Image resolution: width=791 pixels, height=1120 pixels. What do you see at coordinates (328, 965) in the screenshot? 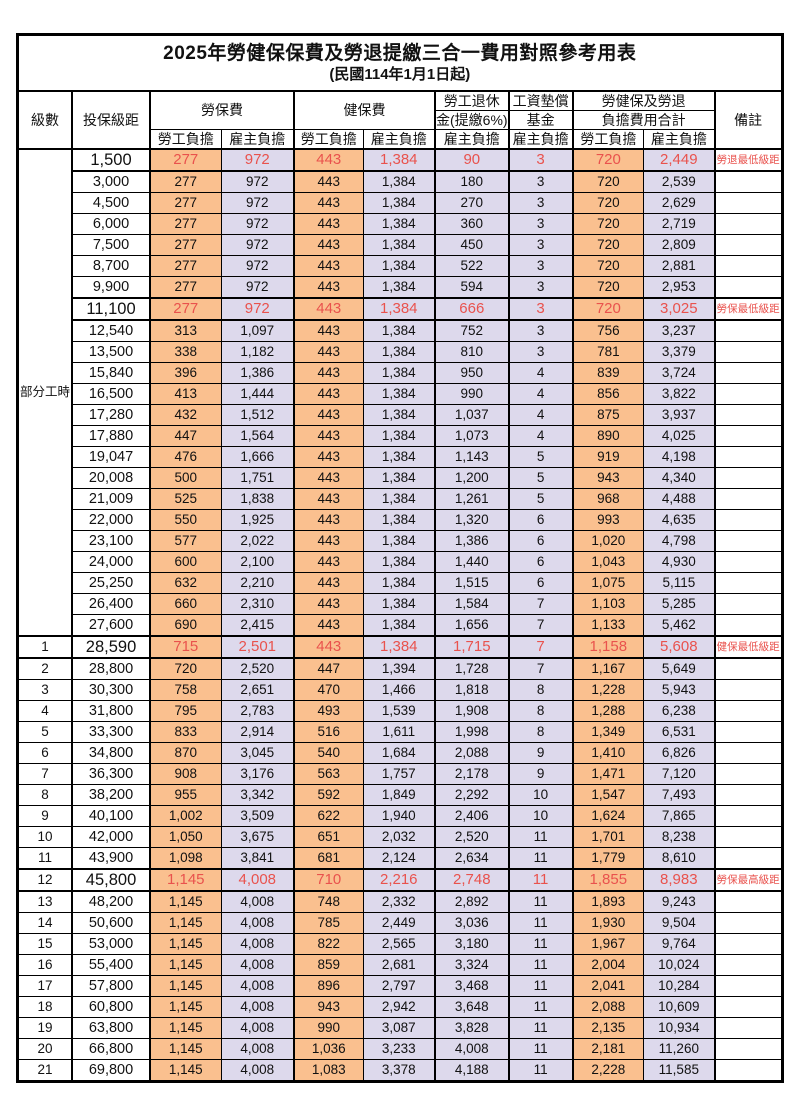
I see `value-cell: 859` at bounding box center [328, 965].